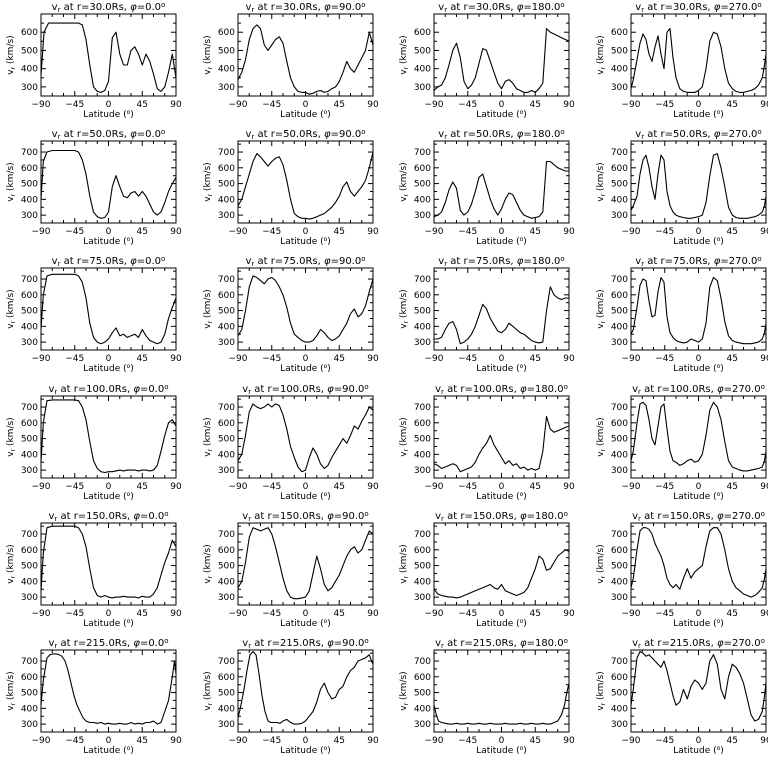  I want to click on subplot-title: vr at r=215.0Rs, φ=270.0o, so click(698, 643).